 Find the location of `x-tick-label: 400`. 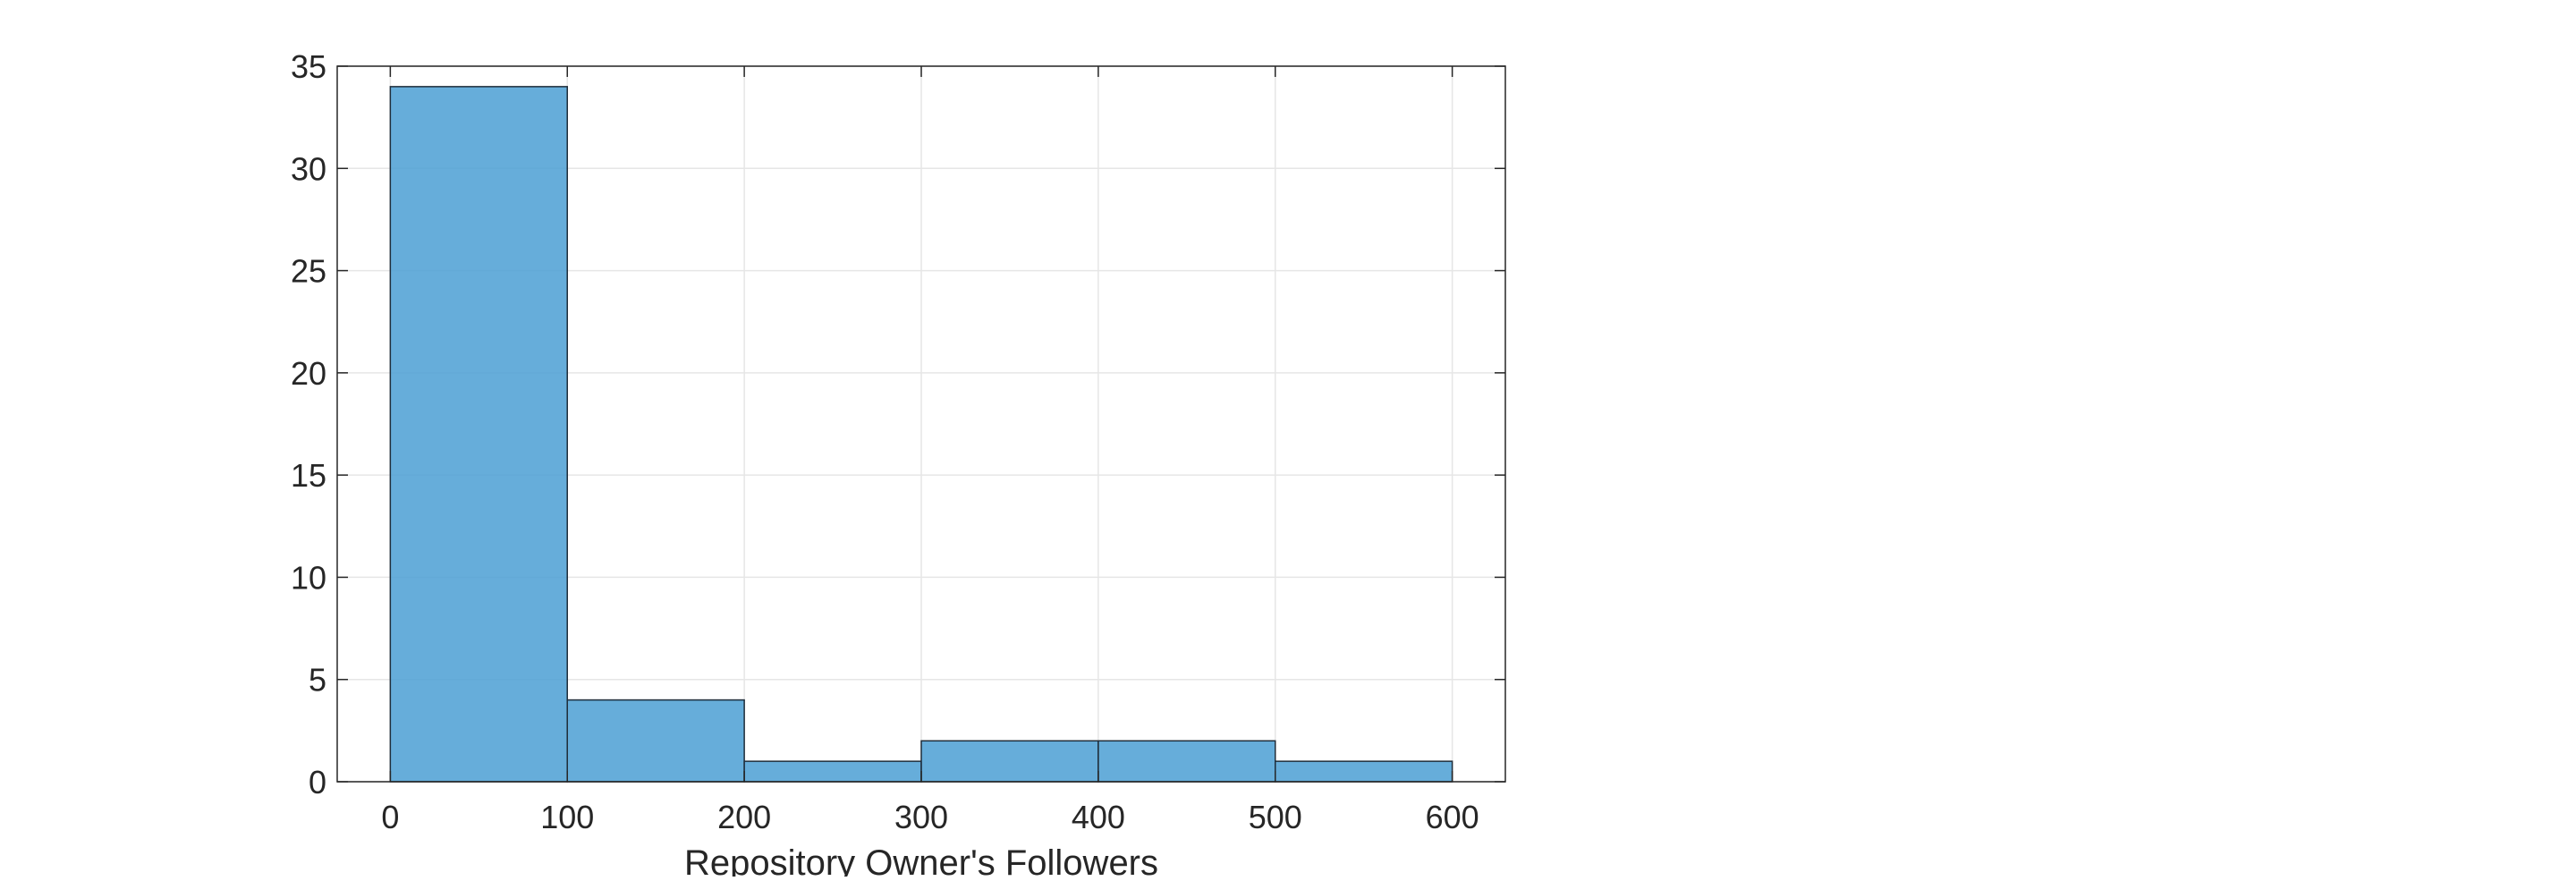

x-tick-label: 400 is located at coordinates (1098, 817).